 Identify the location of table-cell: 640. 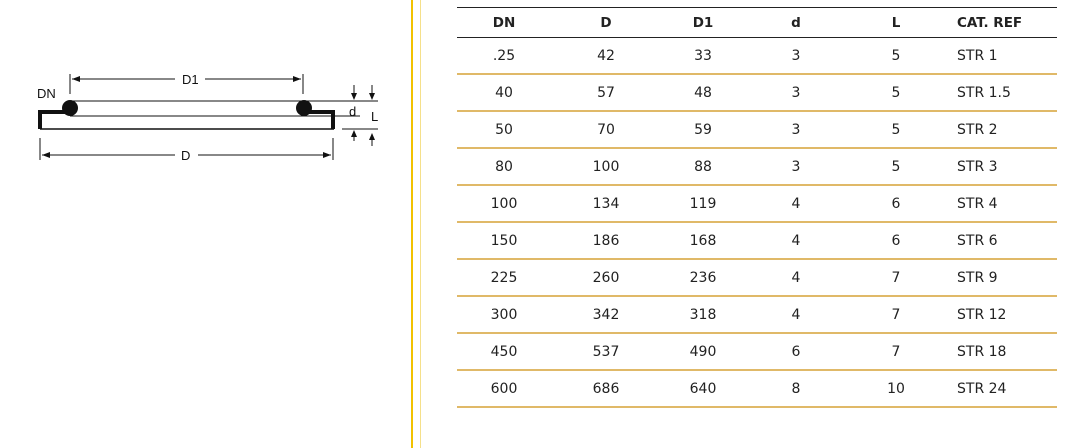
(703, 389).